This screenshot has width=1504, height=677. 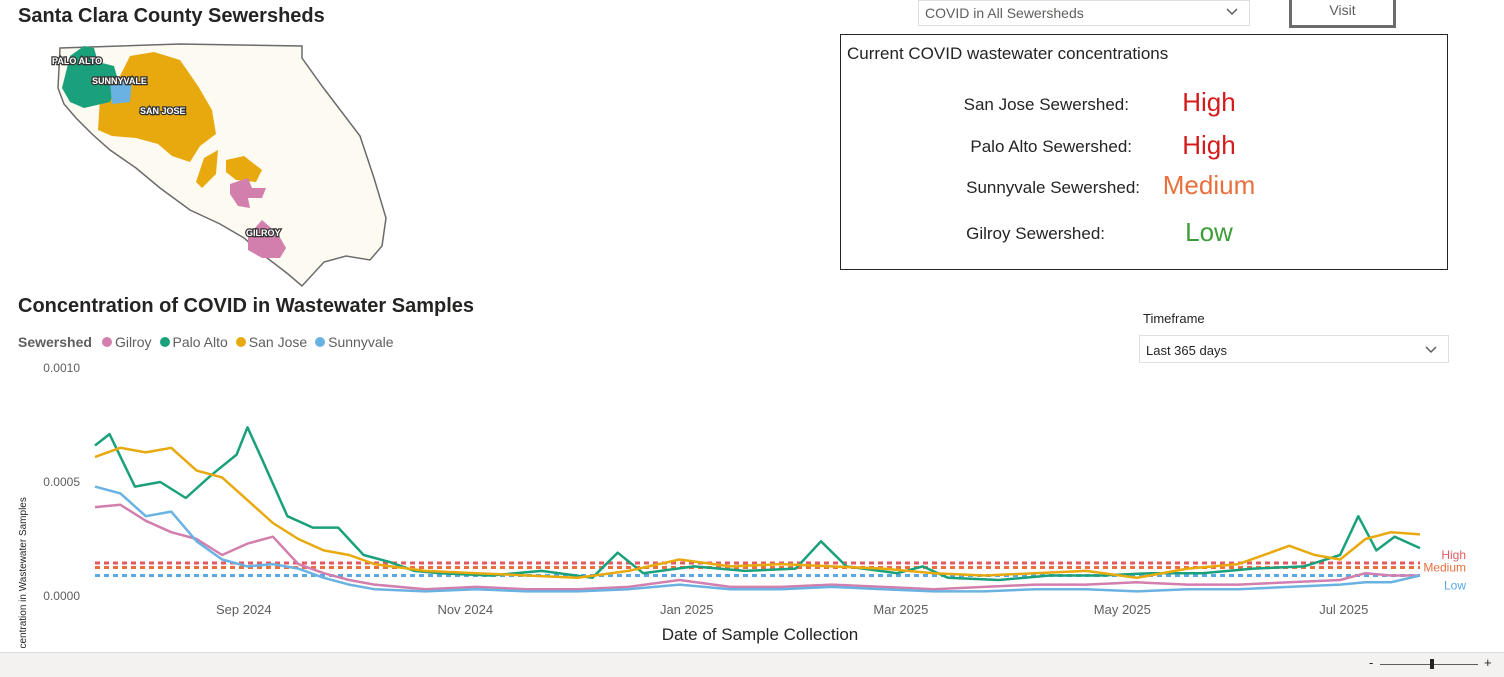 I want to click on palo-alto-row-label: Palo Alto Sewershed:, so click(x=1051, y=146).